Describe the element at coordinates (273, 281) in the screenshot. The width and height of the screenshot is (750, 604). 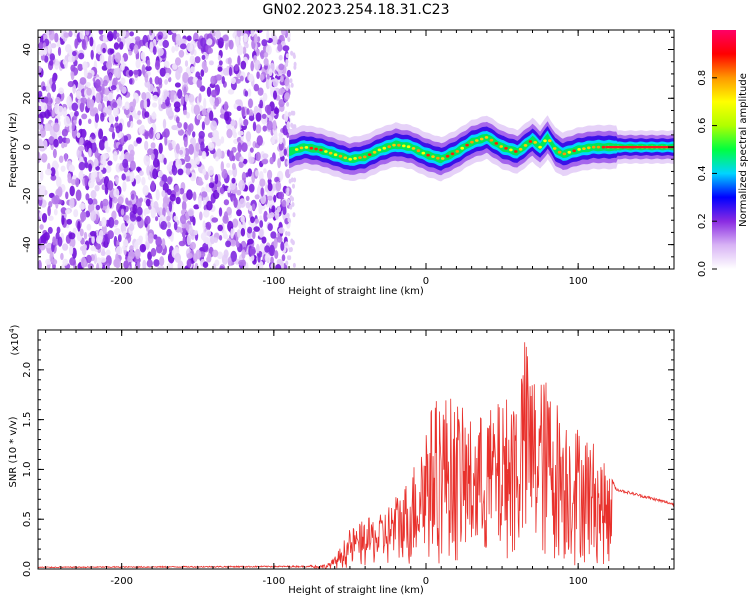
I see `spectrogram-x-tick-label: -100` at that location.